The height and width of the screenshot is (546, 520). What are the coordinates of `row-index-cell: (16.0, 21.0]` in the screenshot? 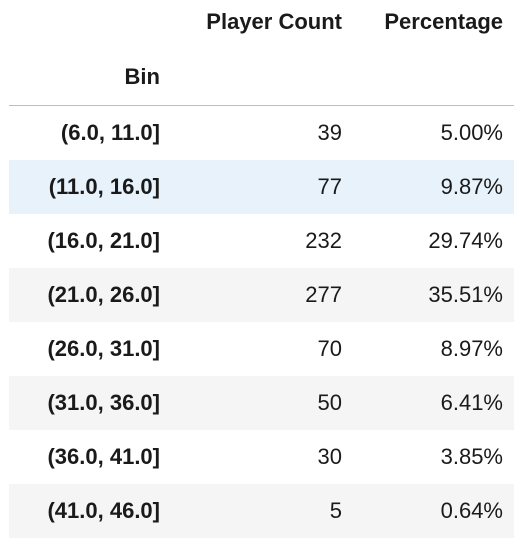 It's located at (103, 240).